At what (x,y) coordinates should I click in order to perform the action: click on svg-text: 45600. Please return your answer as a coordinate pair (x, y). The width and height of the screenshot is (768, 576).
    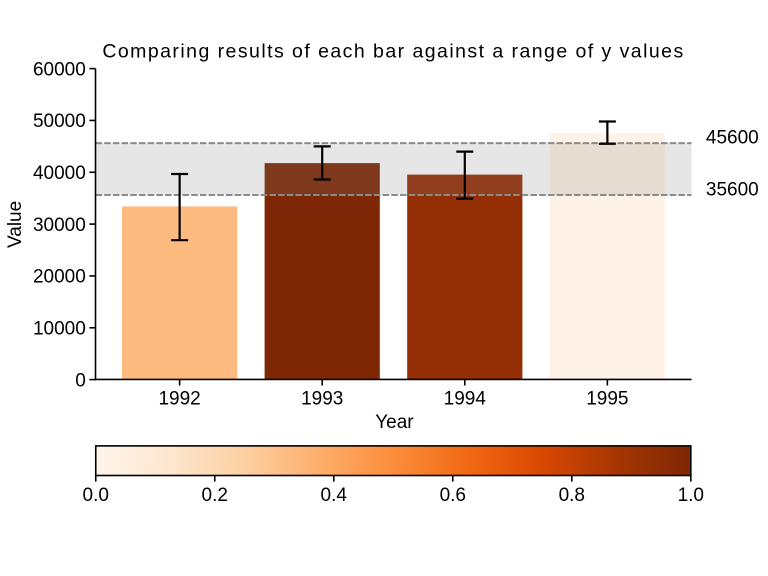
    Looking at the image, I should click on (732, 138).